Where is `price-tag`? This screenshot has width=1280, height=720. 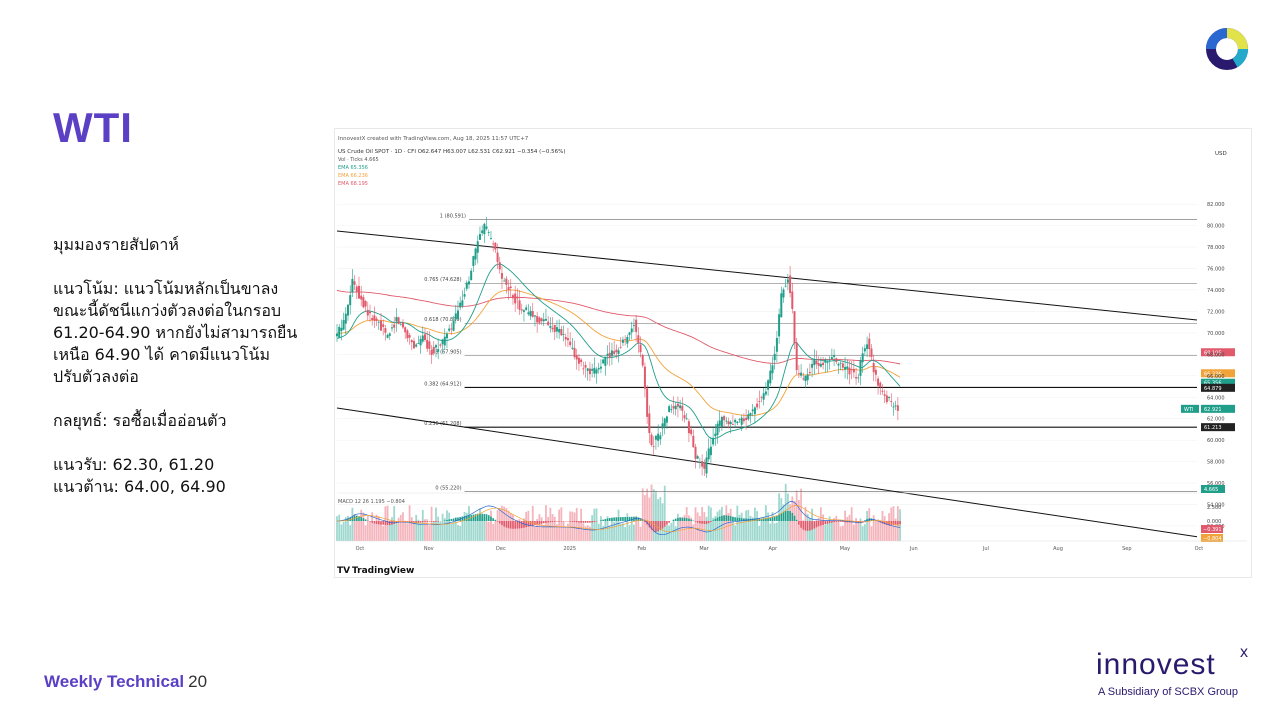 price-tag is located at coordinates (1218, 352).